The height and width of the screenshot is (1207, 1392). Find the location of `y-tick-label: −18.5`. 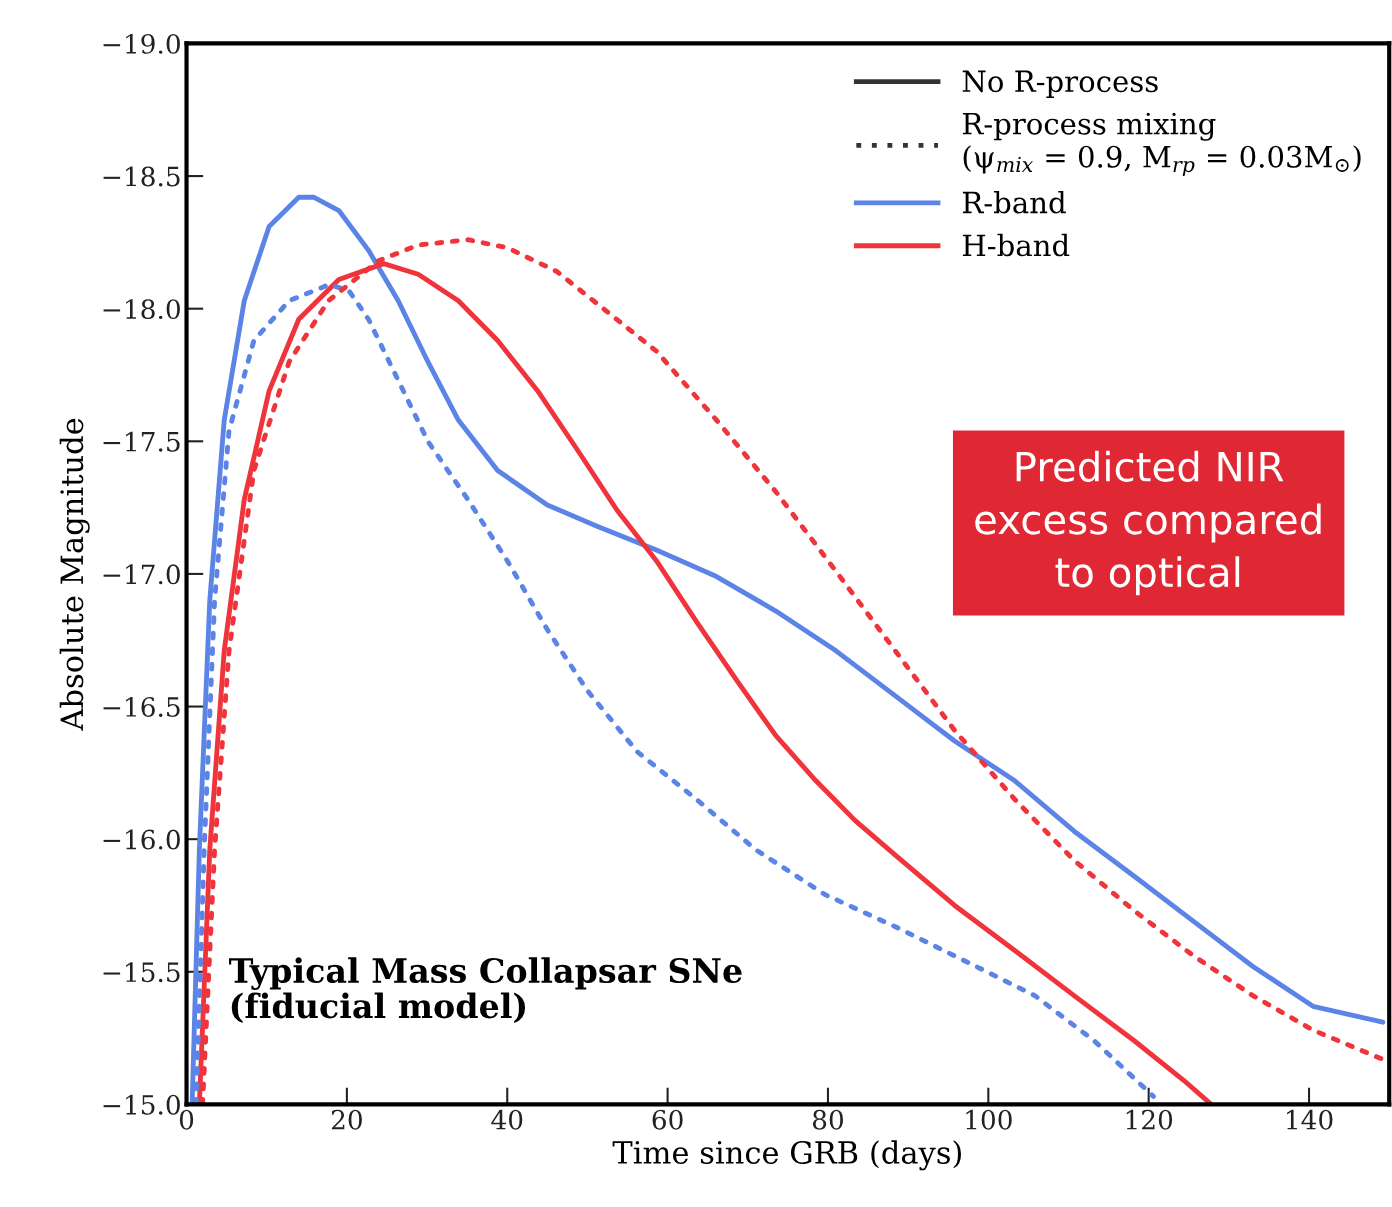

y-tick-label: −18.5 is located at coordinates (141, 176).